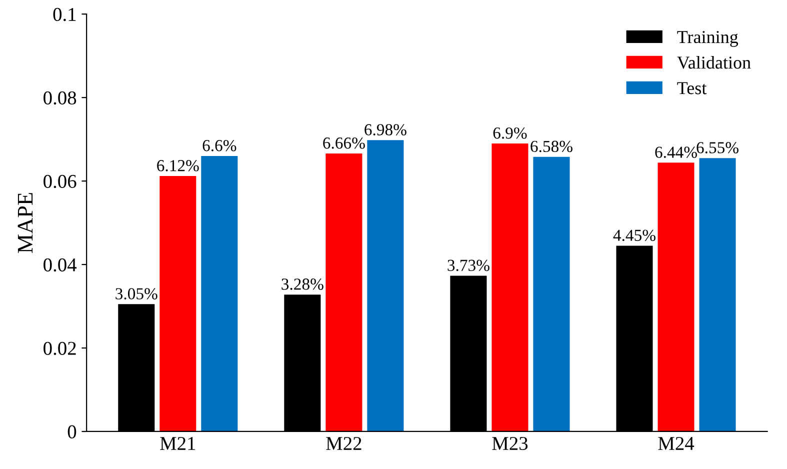 The width and height of the screenshot is (787, 469). What do you see at coordinates (25, 223) in the screenshot?
I see `y-axis-title: MAPE` at bounding box center [25, 223].